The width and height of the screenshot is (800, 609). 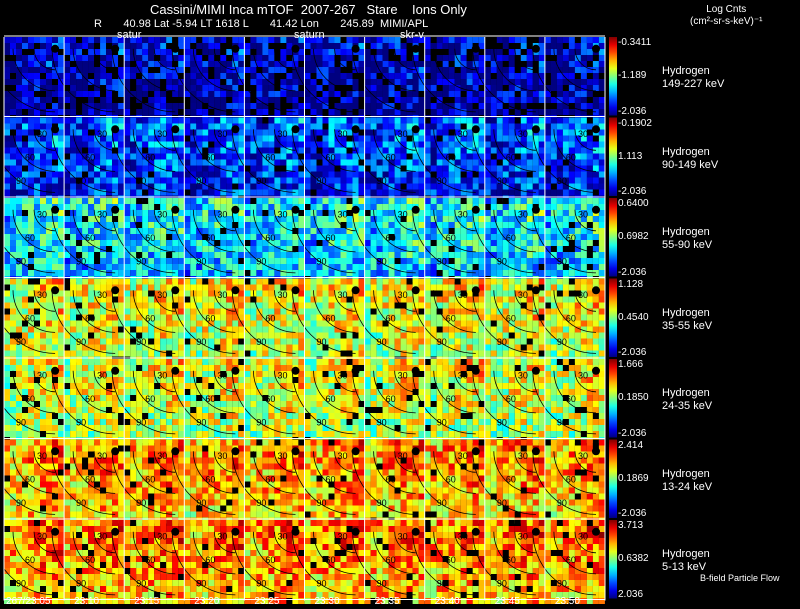 I want to click on colorbar-mid-label: 0.1850, so click(x=633, y=398).